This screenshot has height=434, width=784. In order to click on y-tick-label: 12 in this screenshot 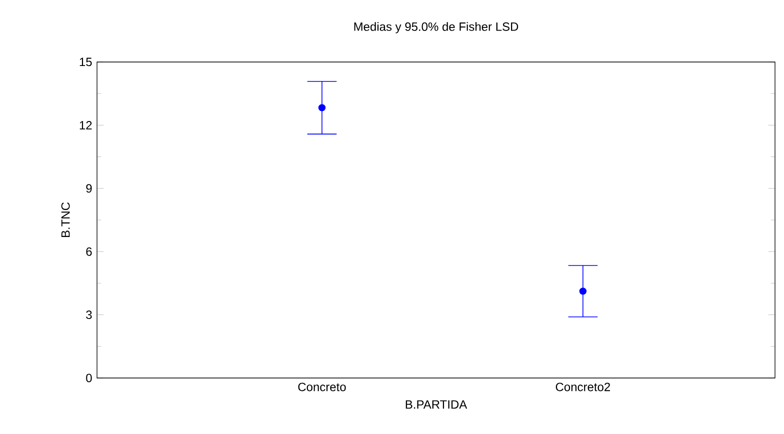, I will do `click(86, 125)`.